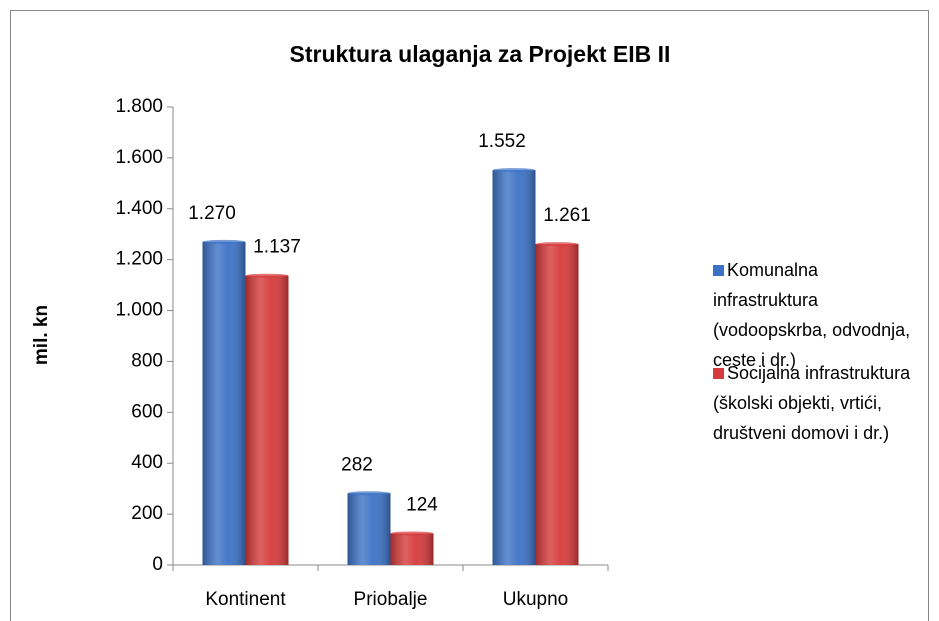 The height and width of the screenshot is (621, 939). Describe the element at coordinates (567, 215) in the screenshot. I see `data-label: 1.261` at that location.